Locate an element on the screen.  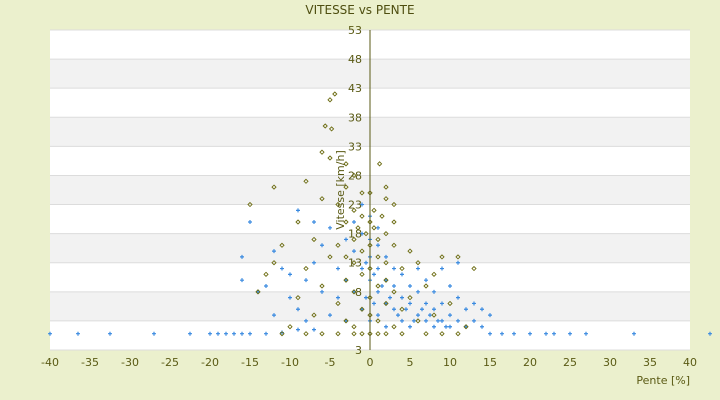
x-tick-label: -35 is located at coordinates (90, 362).